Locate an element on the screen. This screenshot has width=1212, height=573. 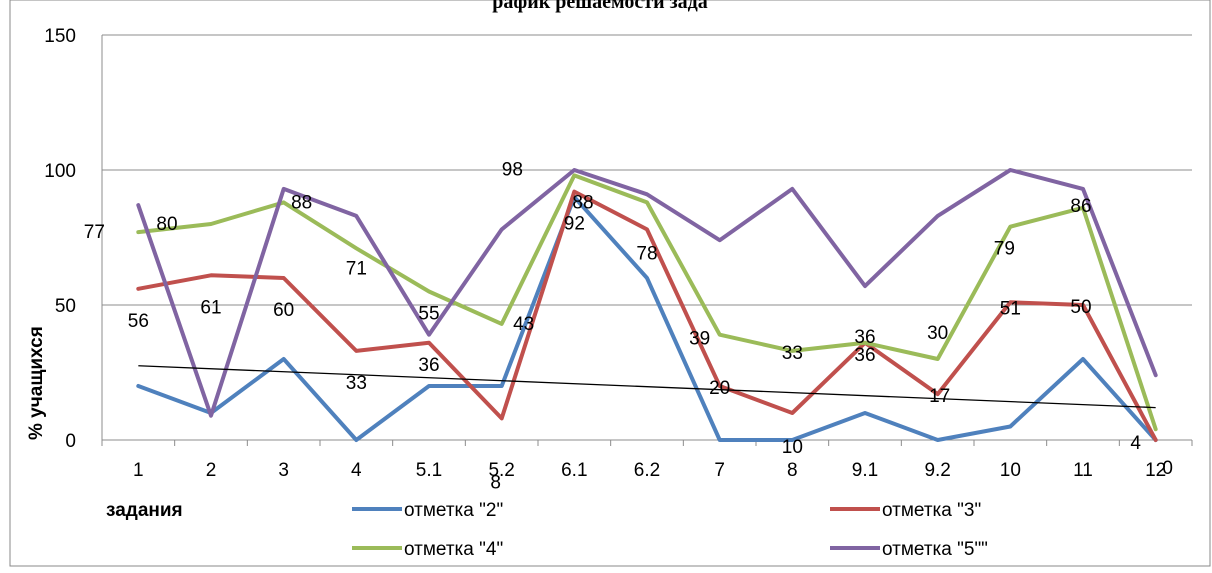
data-label: 43 is located at coordinates (523, 324).